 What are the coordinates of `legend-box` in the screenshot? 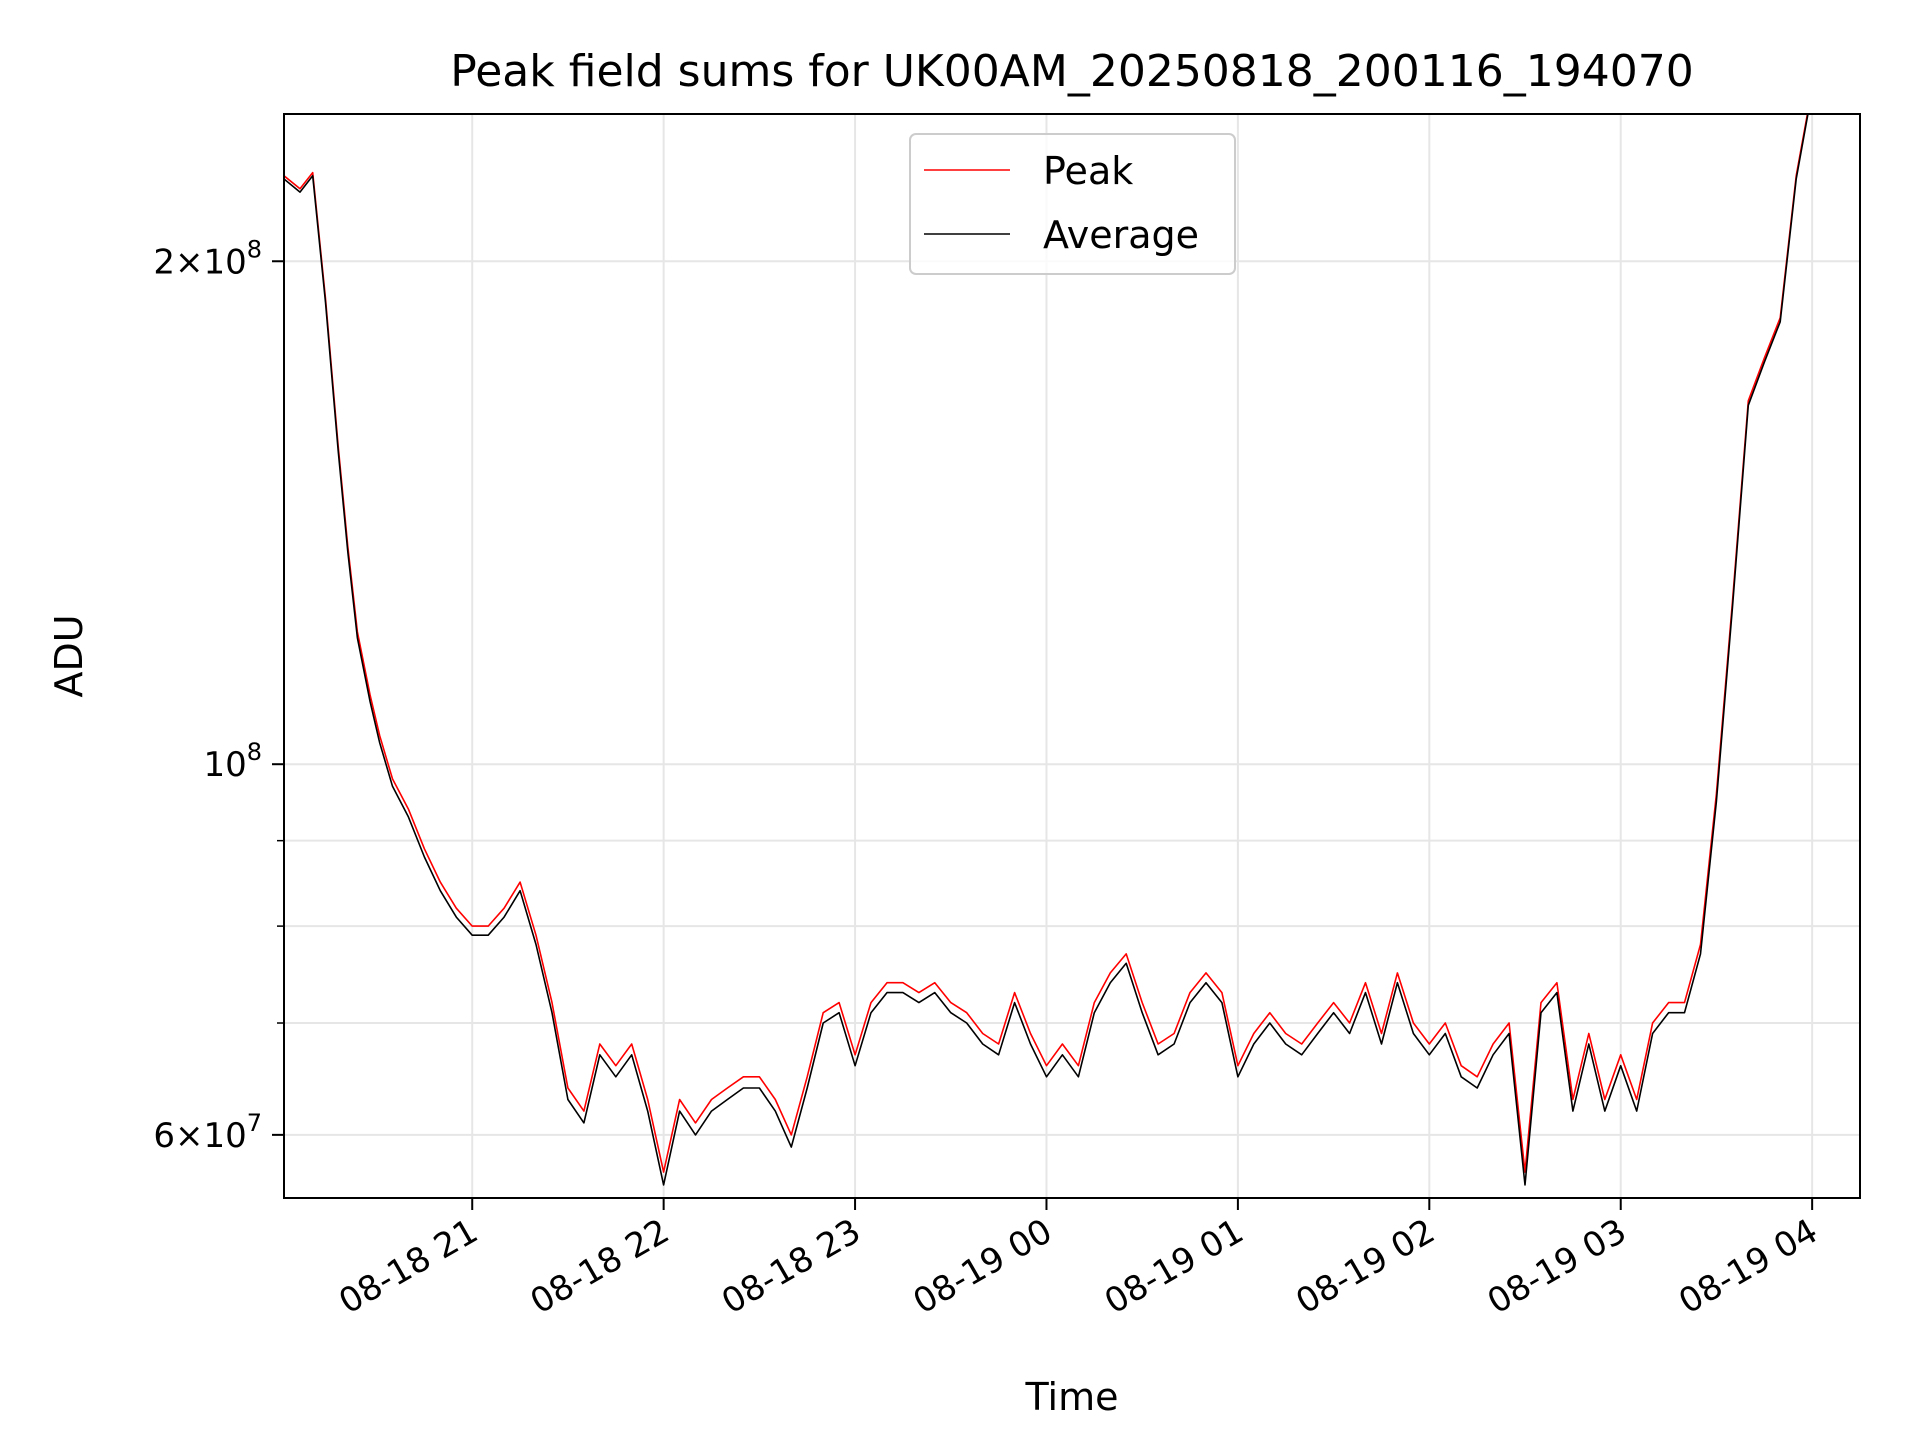 It's located at (1072, 204).